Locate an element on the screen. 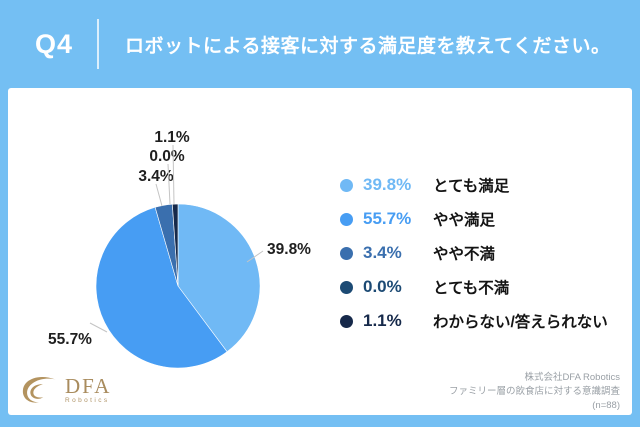 This screenshot has height=427, width=640. pie-data-label-1: 55.7% is located at coordinates (70, 339).